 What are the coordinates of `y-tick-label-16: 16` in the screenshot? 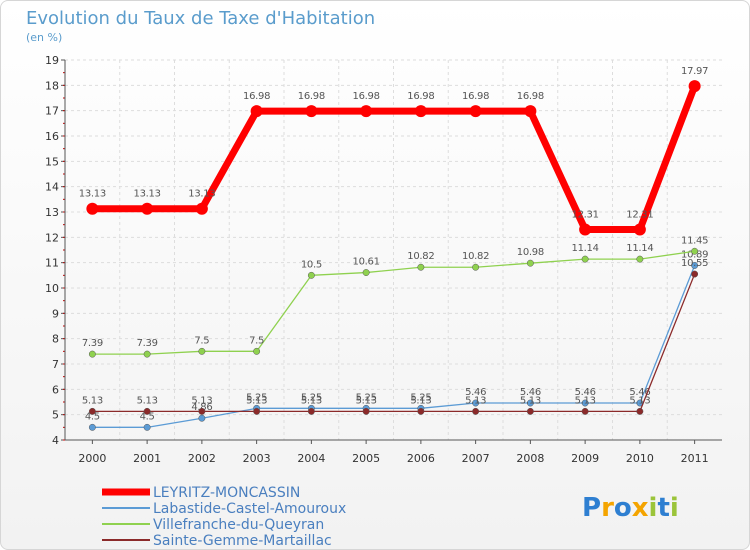 It's located at (52, 136).